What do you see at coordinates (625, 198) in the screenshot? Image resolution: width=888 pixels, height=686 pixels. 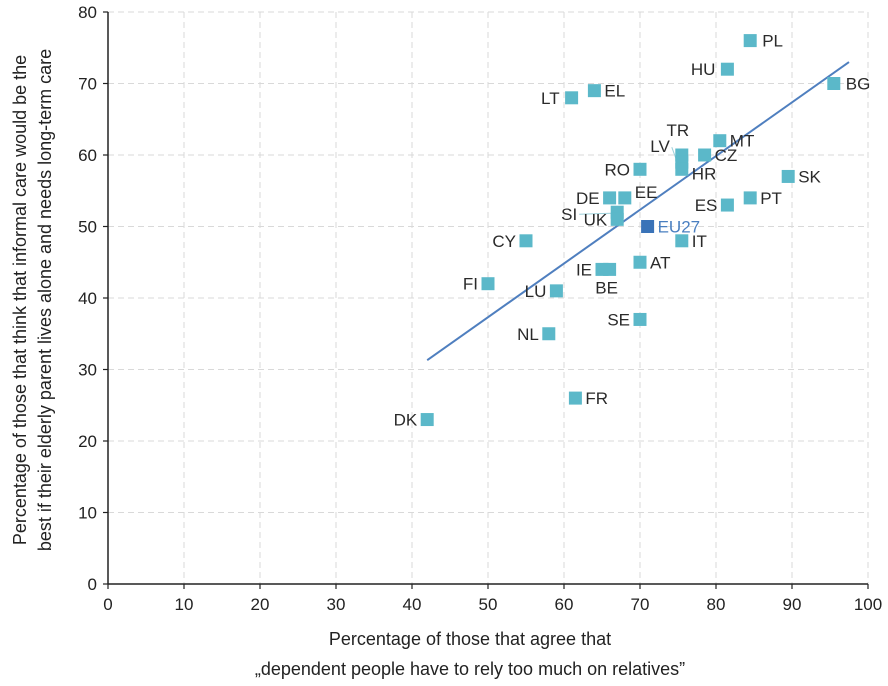 I see `point-ee` at bounding box center [625, 198].